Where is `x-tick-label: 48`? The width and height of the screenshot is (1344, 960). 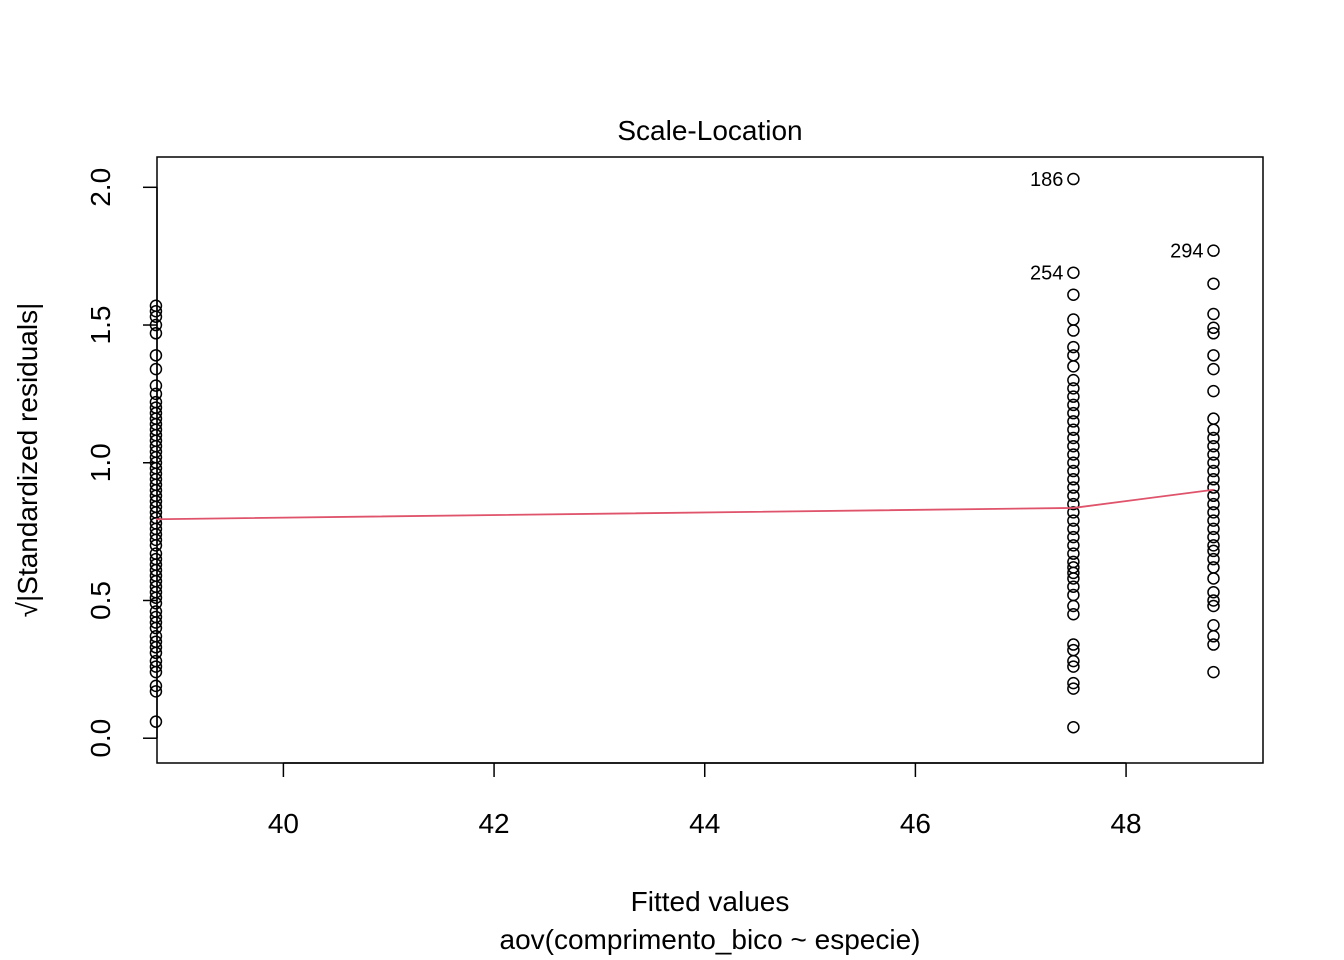 x-tick-label: 48 is located at coordinates (1125, 823).